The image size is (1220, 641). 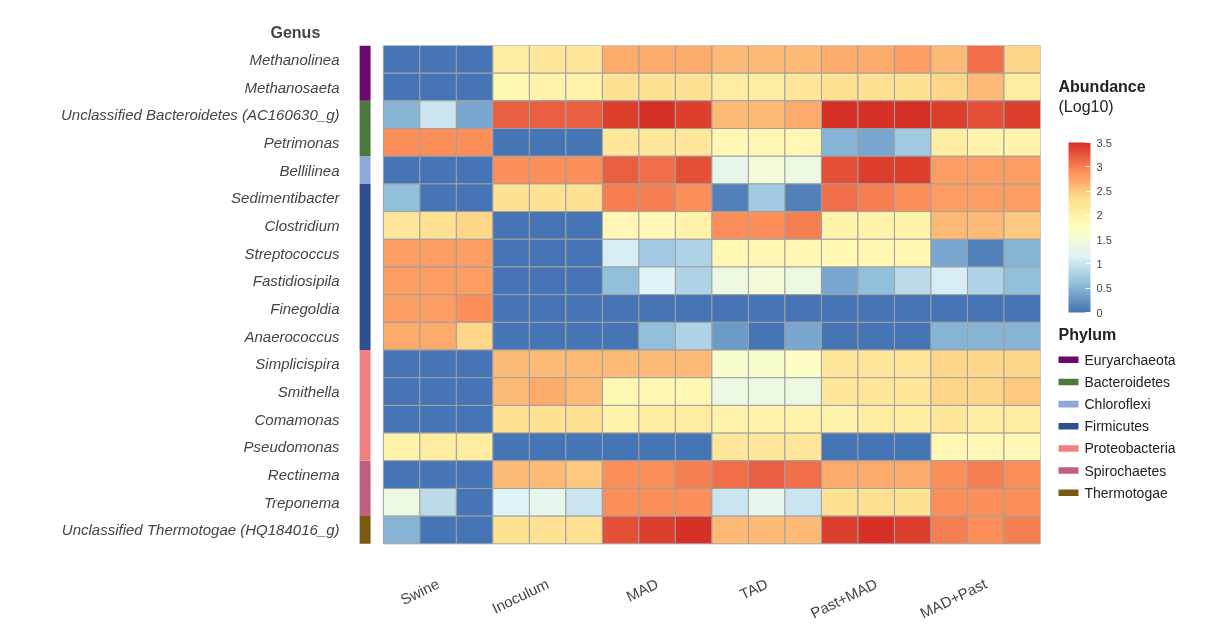 I want to click on y-tick-label: Pseudomonas, so click(x=291, y=447).